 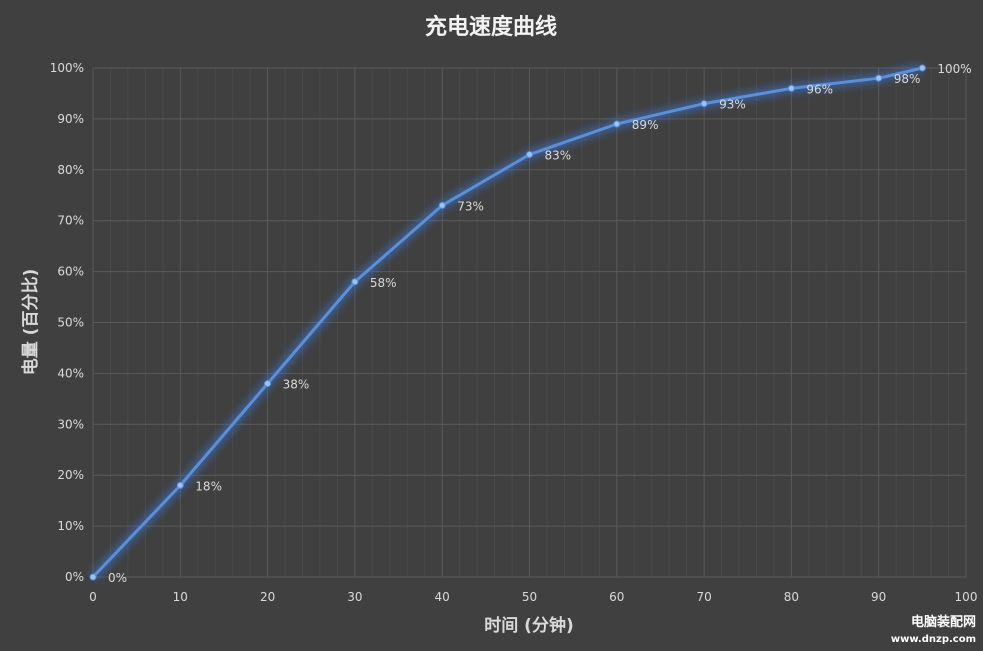 I want to click on y-tick-label: 50%, so click(x=70, y=323).